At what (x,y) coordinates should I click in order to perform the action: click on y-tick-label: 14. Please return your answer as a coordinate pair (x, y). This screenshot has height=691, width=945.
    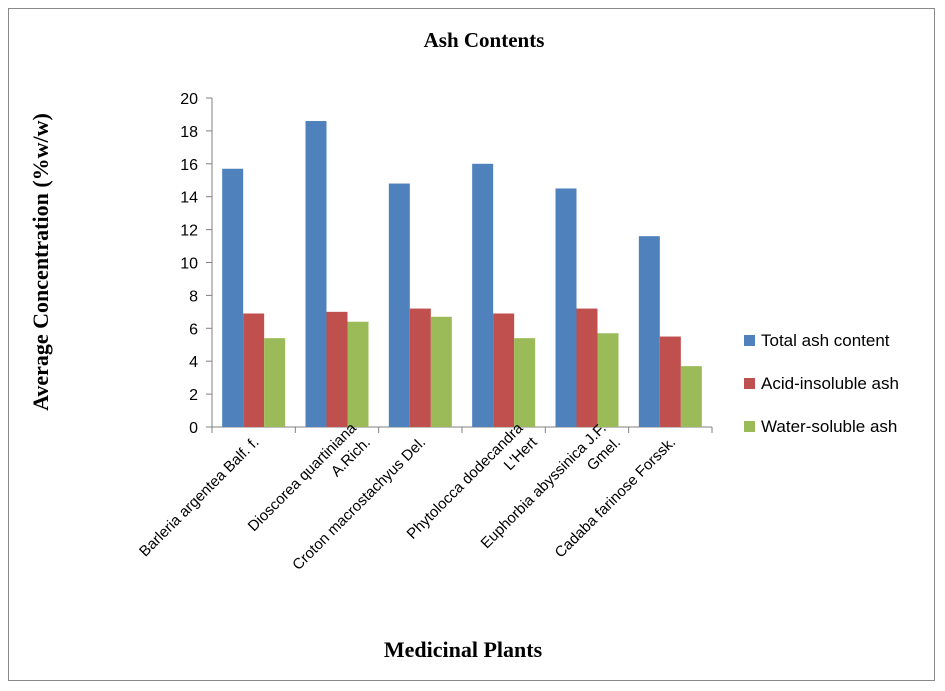
    Looking at the image, I should click on (189, 198).